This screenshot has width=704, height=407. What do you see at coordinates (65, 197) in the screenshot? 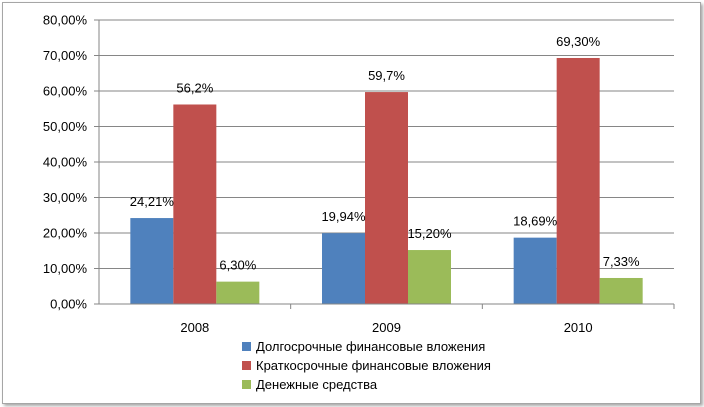
I see `y-tick-label: 30,00%` at bounding box center [65, 197].